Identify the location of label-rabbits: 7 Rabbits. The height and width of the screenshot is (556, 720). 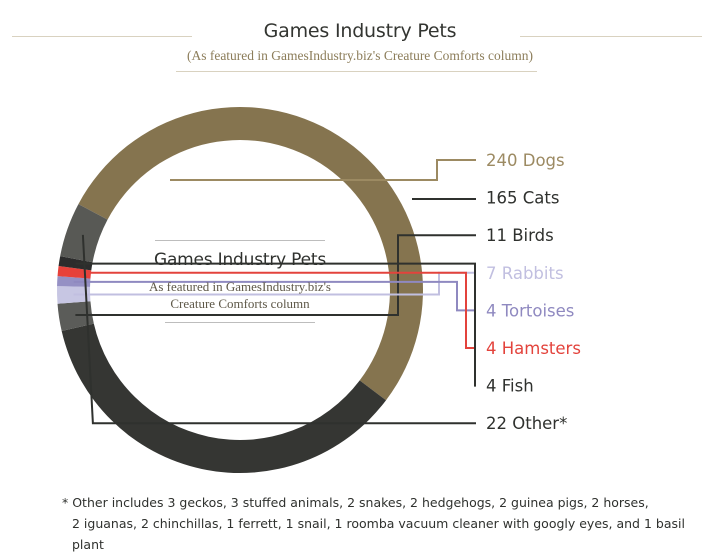
(525, 273).